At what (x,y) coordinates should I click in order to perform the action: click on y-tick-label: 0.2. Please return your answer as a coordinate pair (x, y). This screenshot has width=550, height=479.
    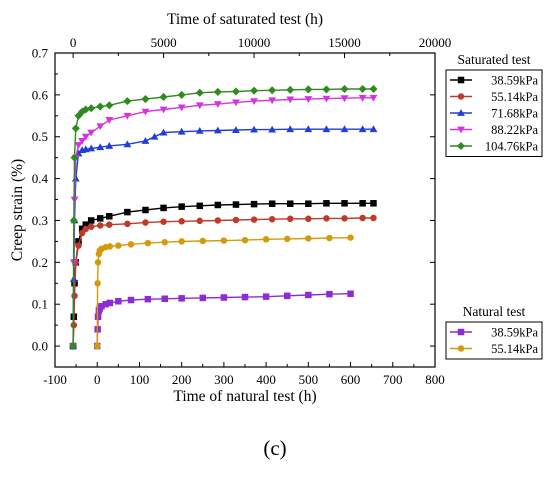
    Looking at the image, I should click on (40, 262).